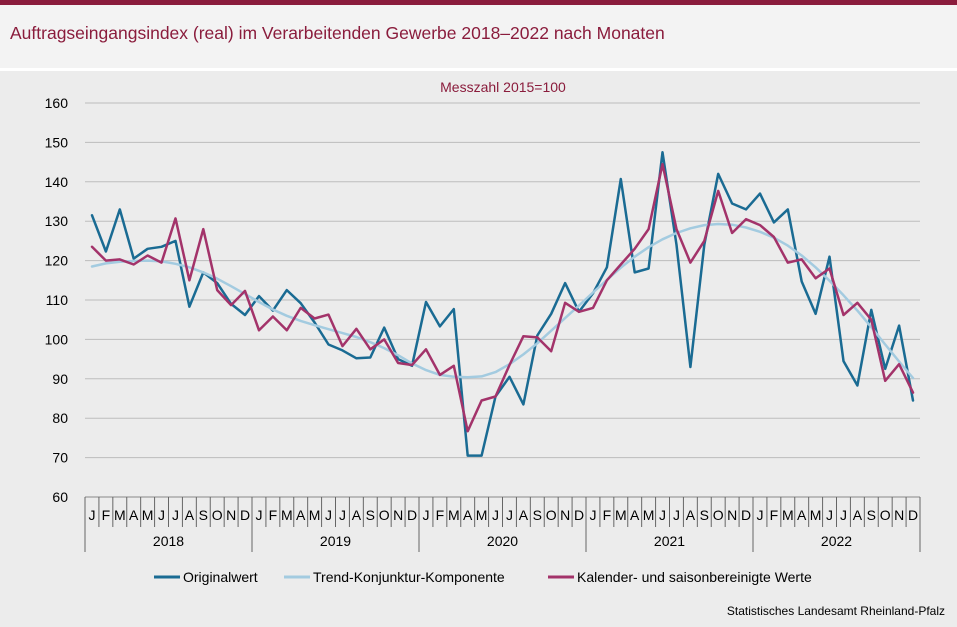 Image resolution: width=957 pixels, height=627 pixels. I want to click on y-axis-ticks: 60 70 80 90 100 110 120 130 140 150 160, so click(57, 300).